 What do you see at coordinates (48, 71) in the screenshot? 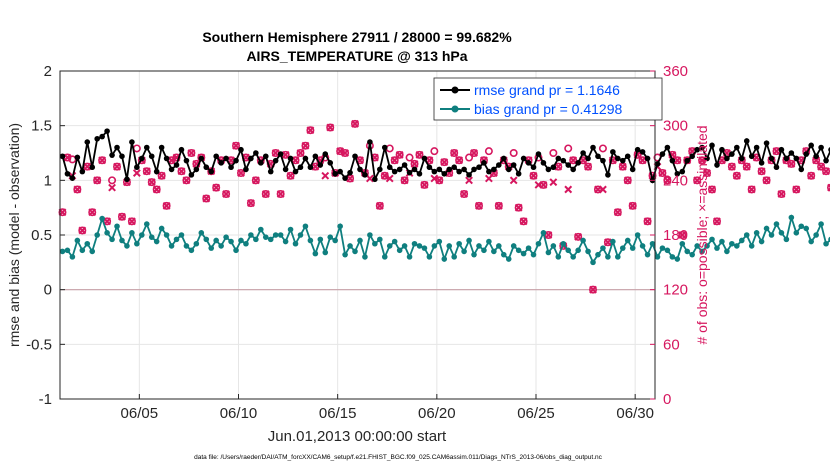
I see `y-left-tick-label: 2` at bounding box center [48, 71].